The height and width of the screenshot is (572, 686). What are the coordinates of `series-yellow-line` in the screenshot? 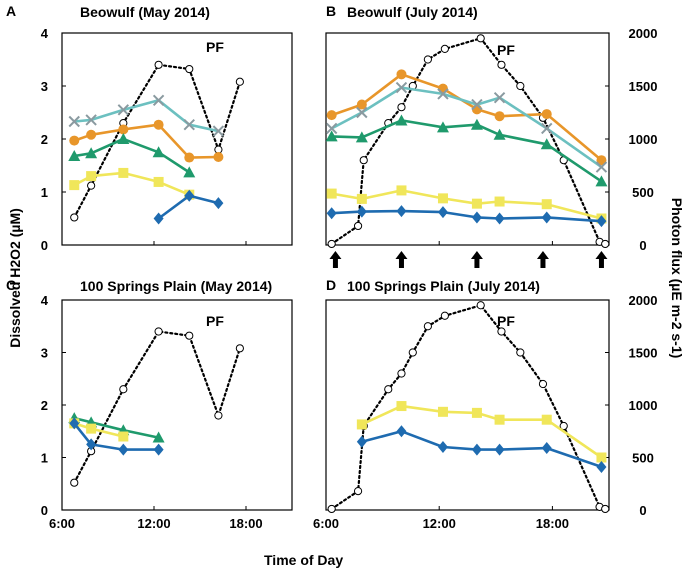 It's located at (466, 204).